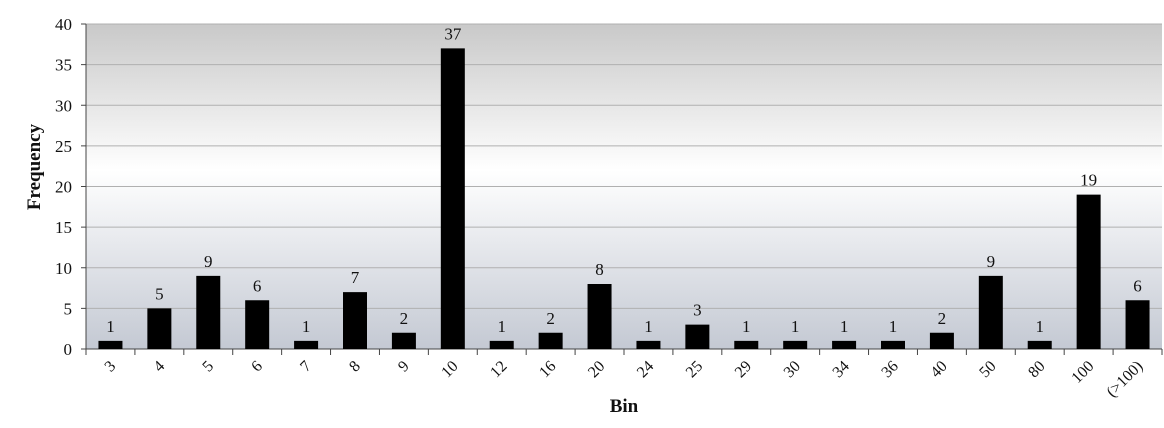  What do you see at coordinates (841, 369) in the screenshot?
I see `x-tick-label: 34` at bounding box center [841, 369].